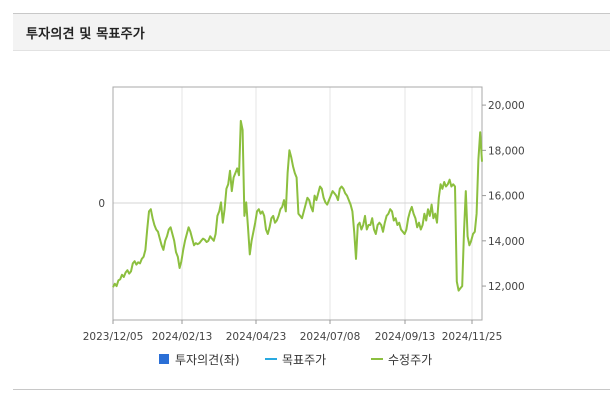  What do you see at coordinates (164, 359) in the screenshot?
I see `legend-marker` at bounding box center [164, 359].